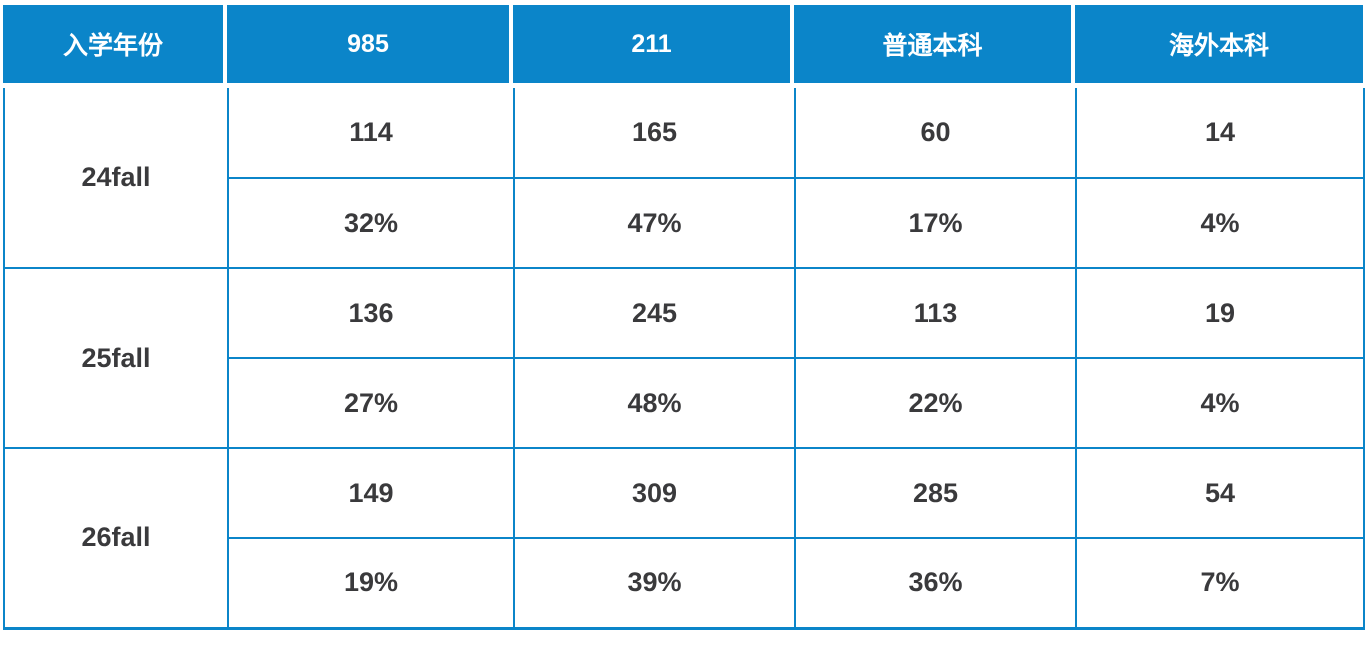 This screenshot has width=1366, height=650. I want to click on percent-cell: 39%, so click(654, 583).